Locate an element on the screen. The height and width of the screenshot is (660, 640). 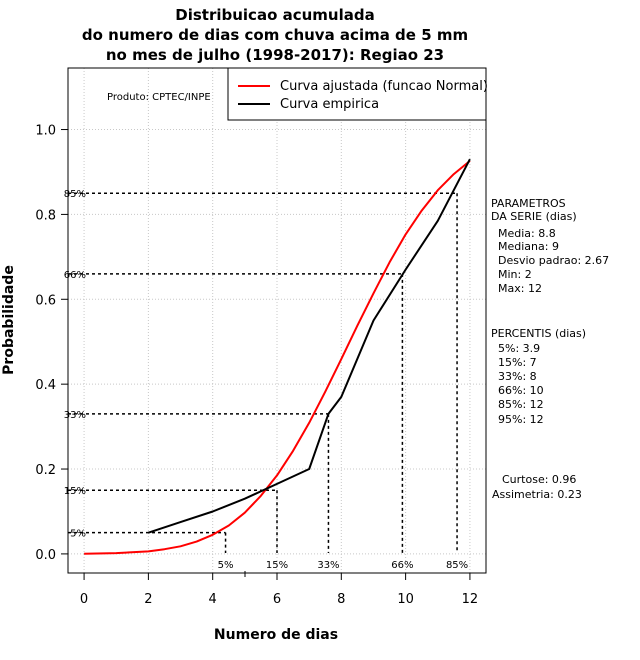
percentile-x-label-3: 66% is located at coordinates (402, 565).